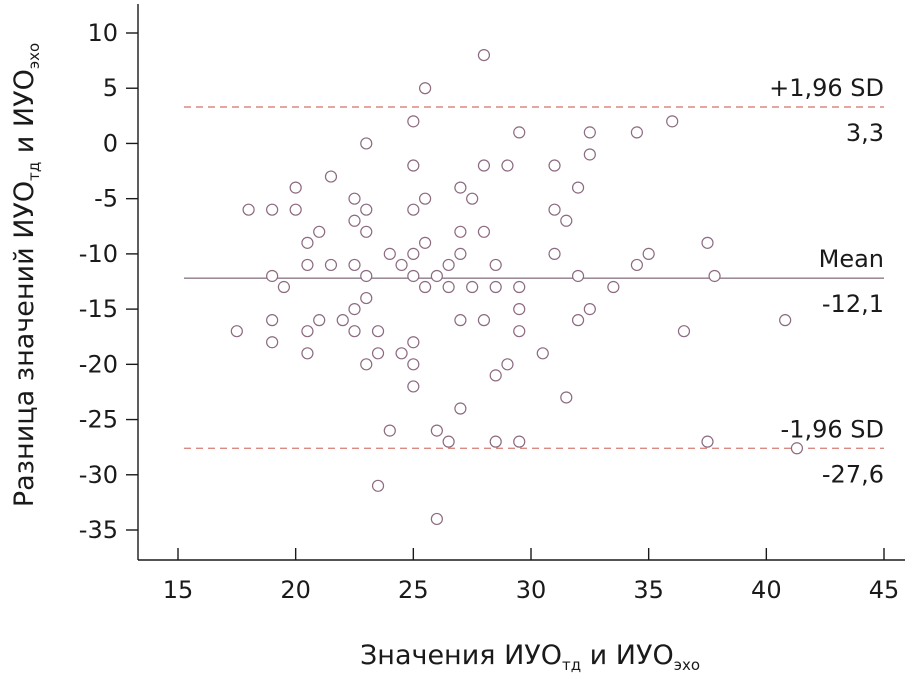  I want to click on y-tick-label: 5, so click(110, 88).